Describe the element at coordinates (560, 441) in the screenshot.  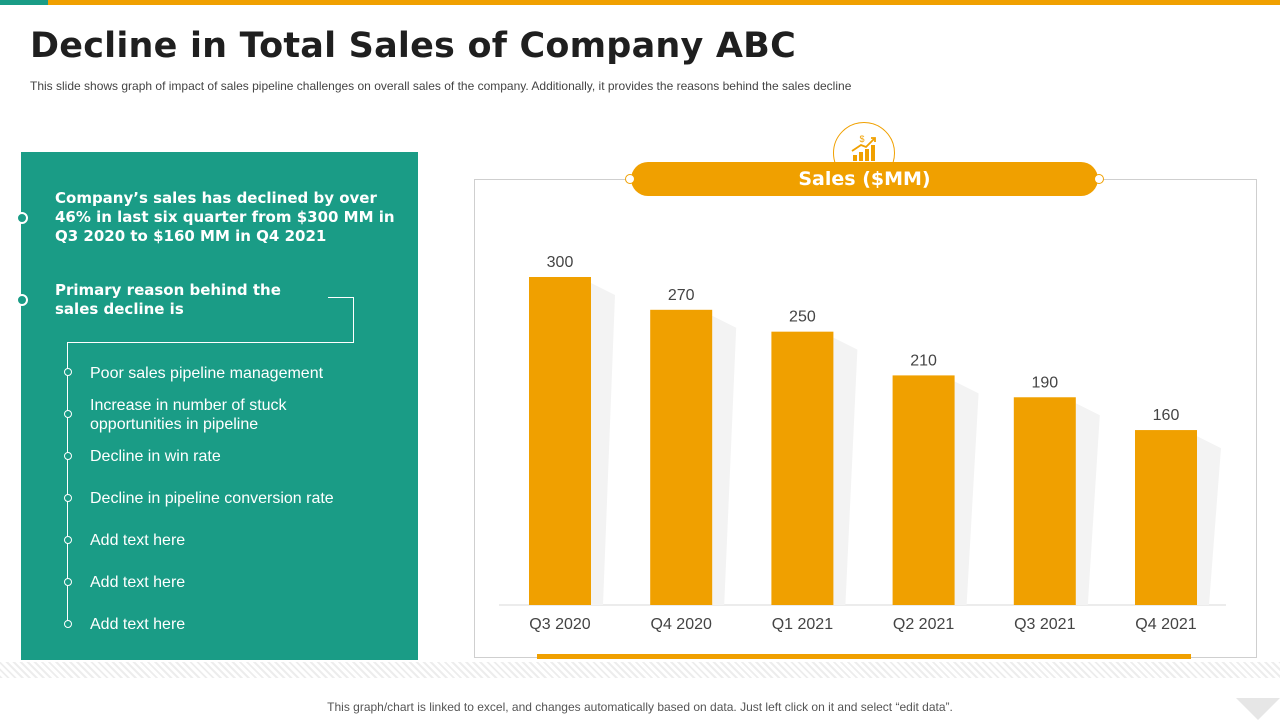
I see `bar-q3-2020` at that location.